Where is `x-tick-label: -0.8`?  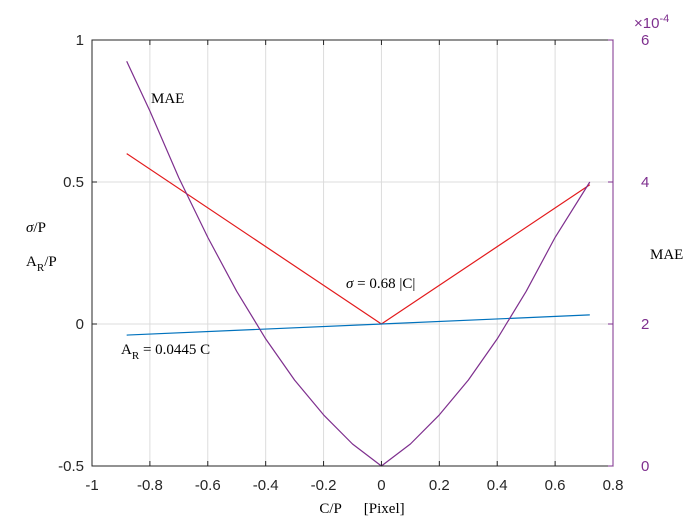 x-tick-label: -0.8 is located at coordinates (150, 485).